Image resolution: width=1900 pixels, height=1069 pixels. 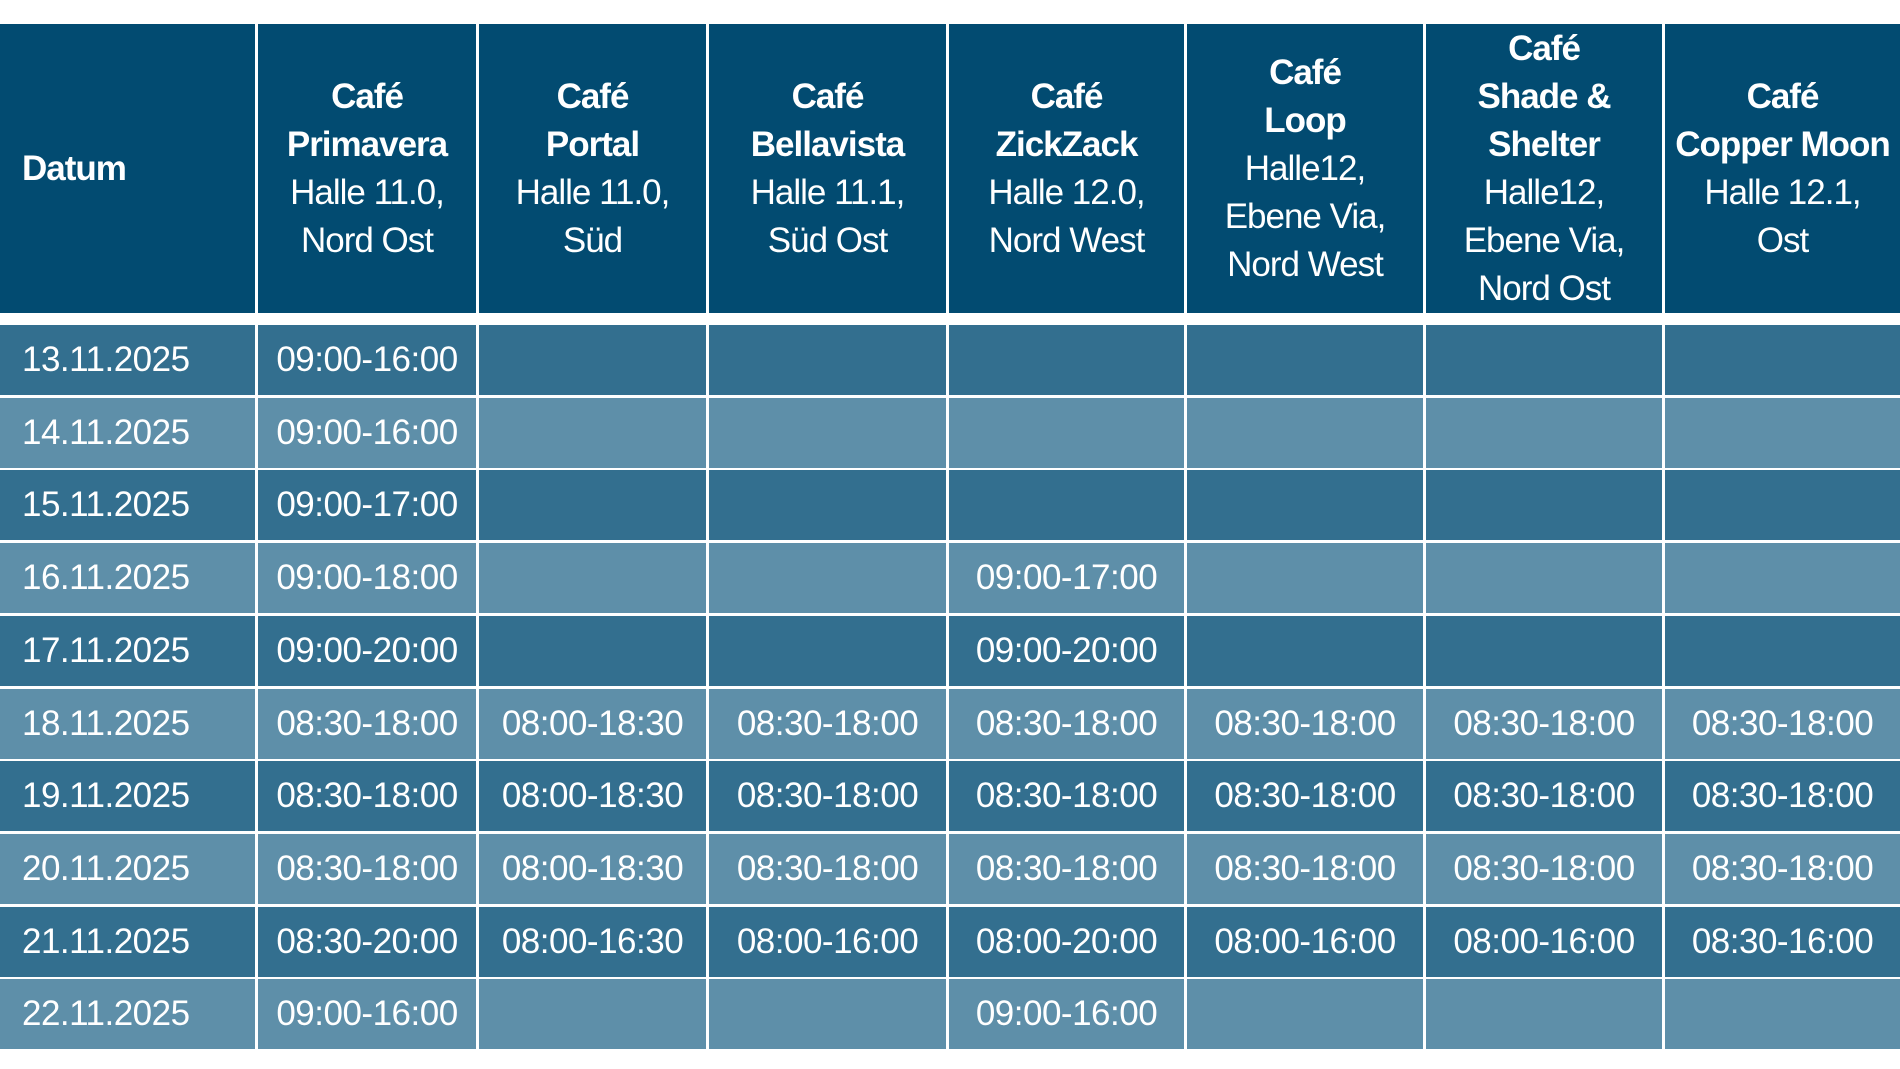 I want to click on cafe-location-line: Ost, so click(x=1782, y=240).